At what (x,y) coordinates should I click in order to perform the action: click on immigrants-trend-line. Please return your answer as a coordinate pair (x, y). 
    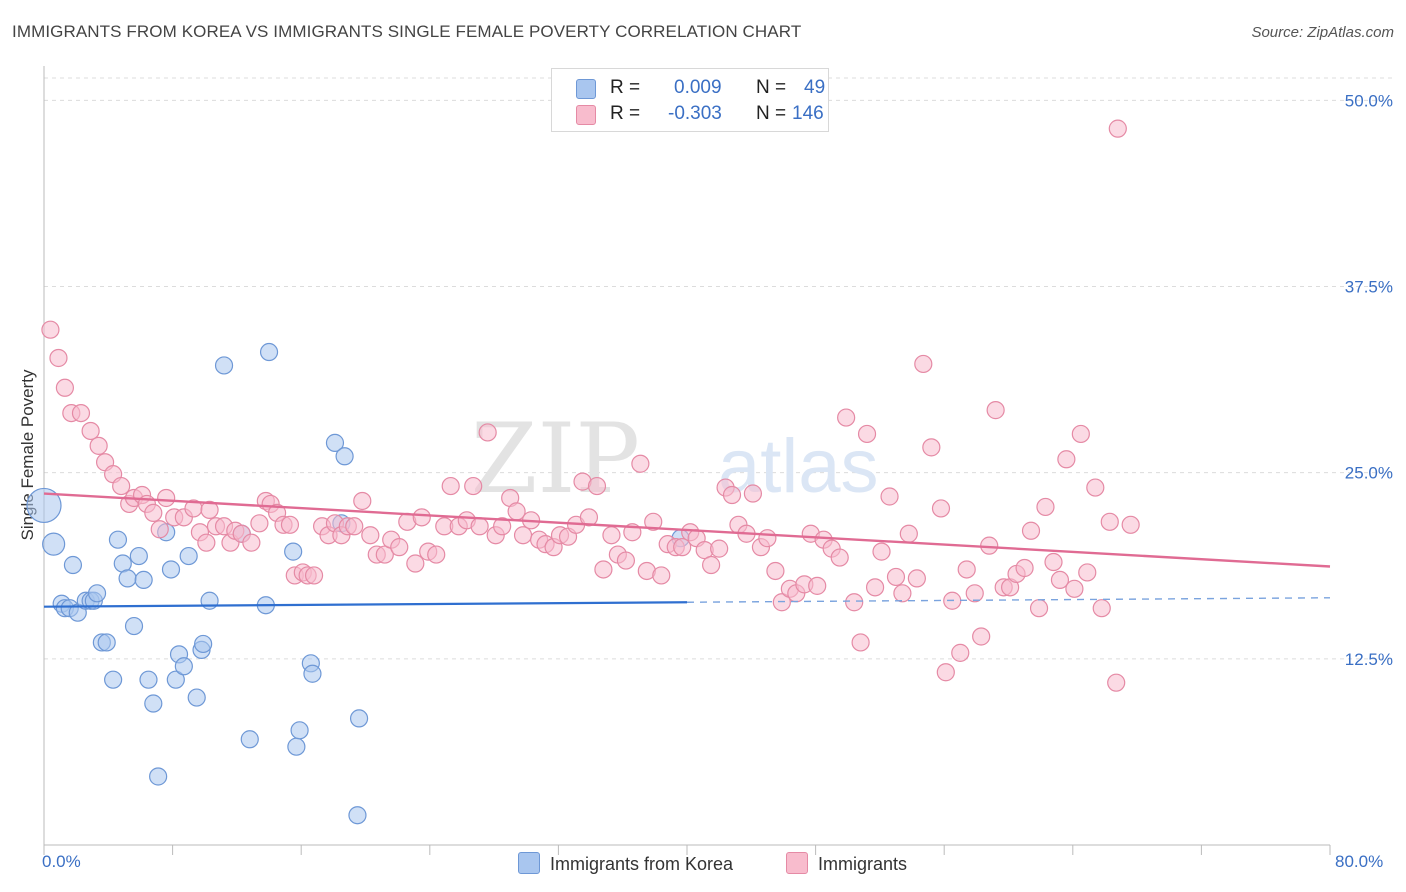
    Looking at the image, I should click on (687, 530).